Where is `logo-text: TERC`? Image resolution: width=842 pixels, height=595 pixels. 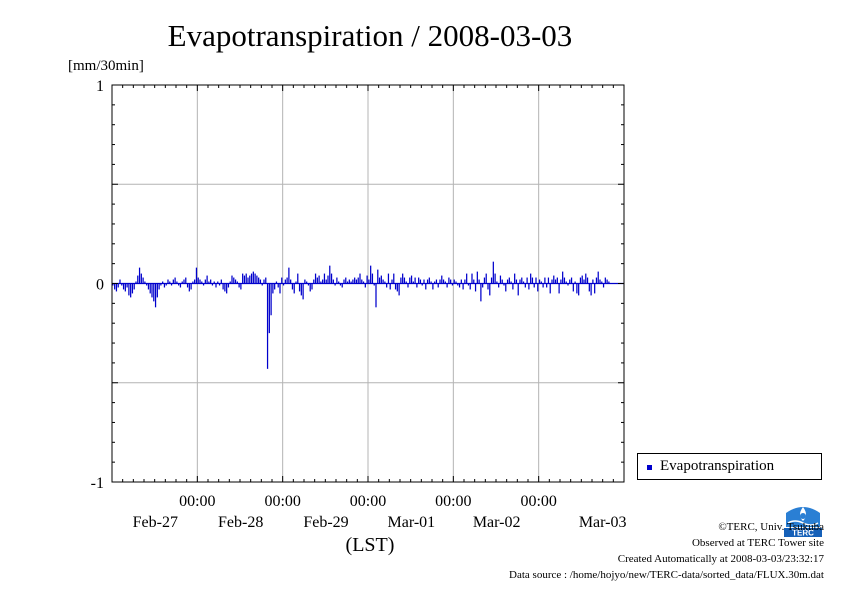 logo-text: TERC is located at coordinates (803, 533).